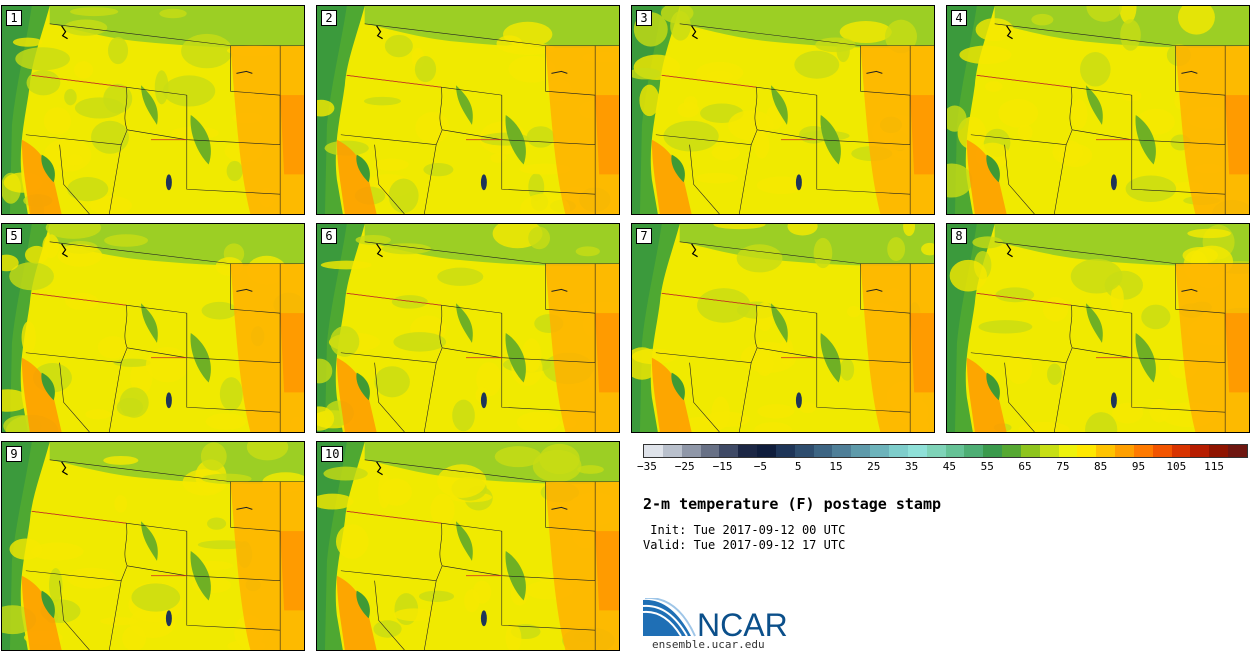 The width and height of the screenshot is (1260, 653). What do you see at coordinates (1138, 466) in the screenshot?
I see `colorbar-tick-label: 95` at bounding box center [1138, 466].